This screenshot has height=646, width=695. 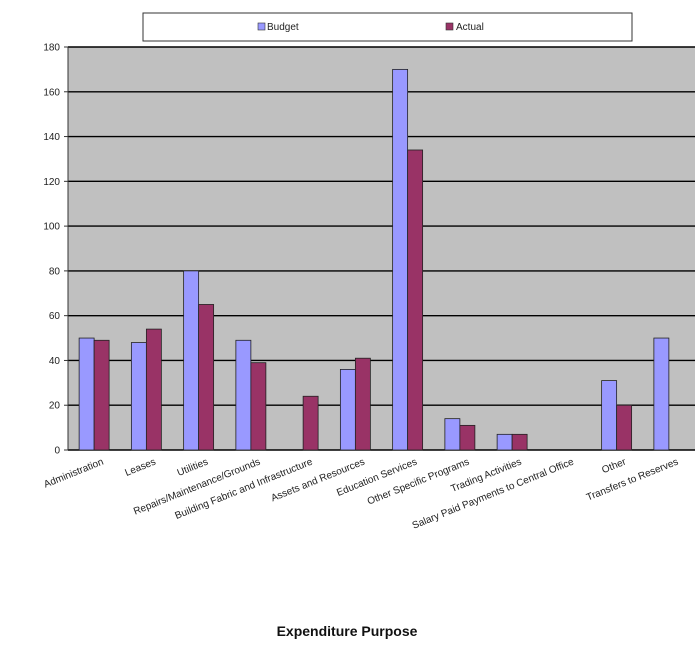 I want to click on legend-label-budget: Budget, so click(x=283, y=27).